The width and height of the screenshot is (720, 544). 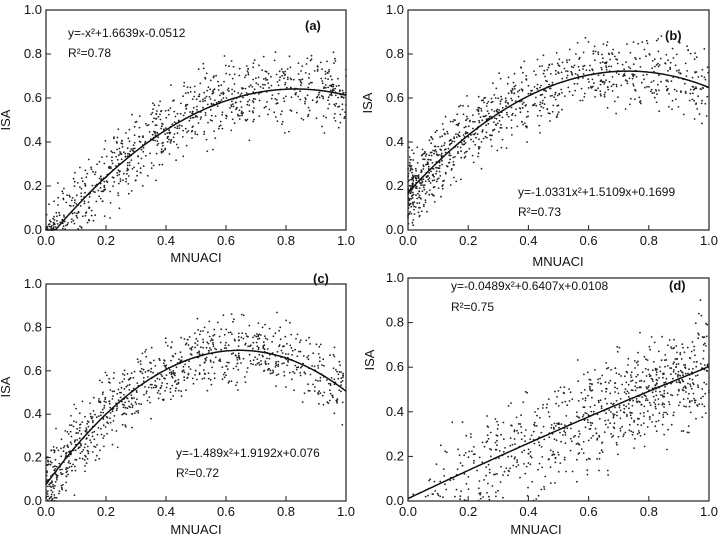 I want to click on panel-a-y-tick-label: 0.2, so click(x=33, y=185).